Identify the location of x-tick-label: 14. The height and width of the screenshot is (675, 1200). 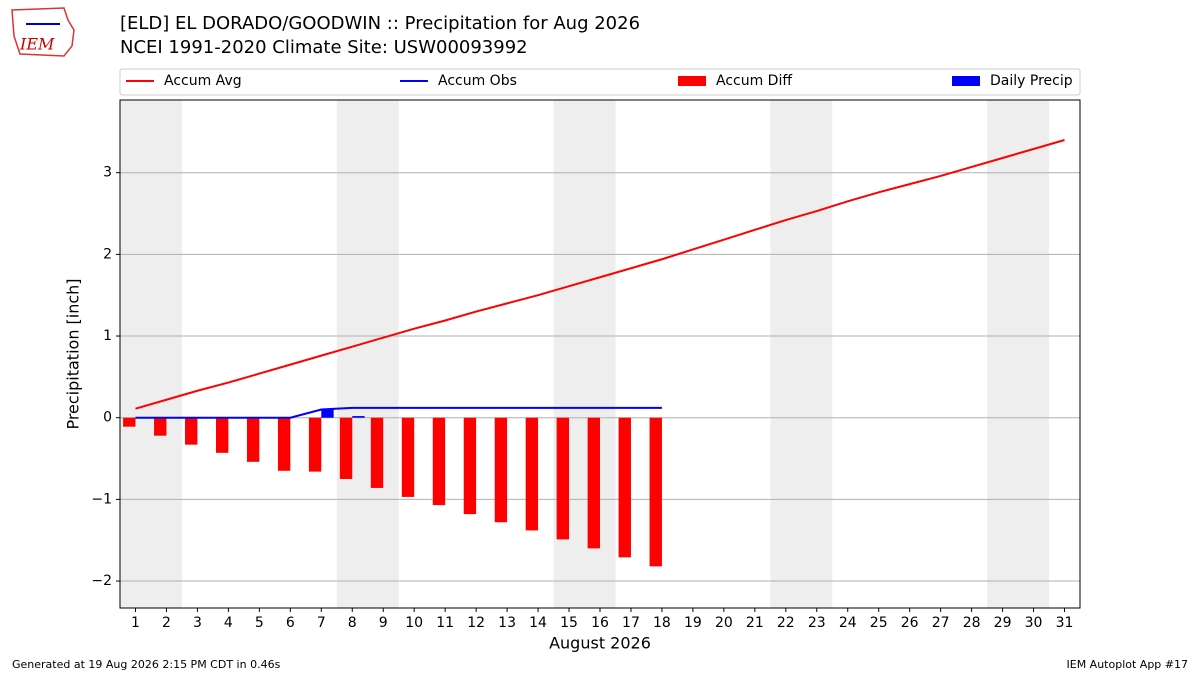
(538, 623).